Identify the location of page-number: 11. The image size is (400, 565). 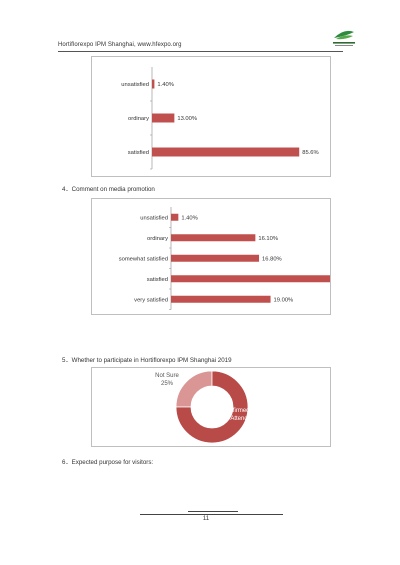
(206, 519).